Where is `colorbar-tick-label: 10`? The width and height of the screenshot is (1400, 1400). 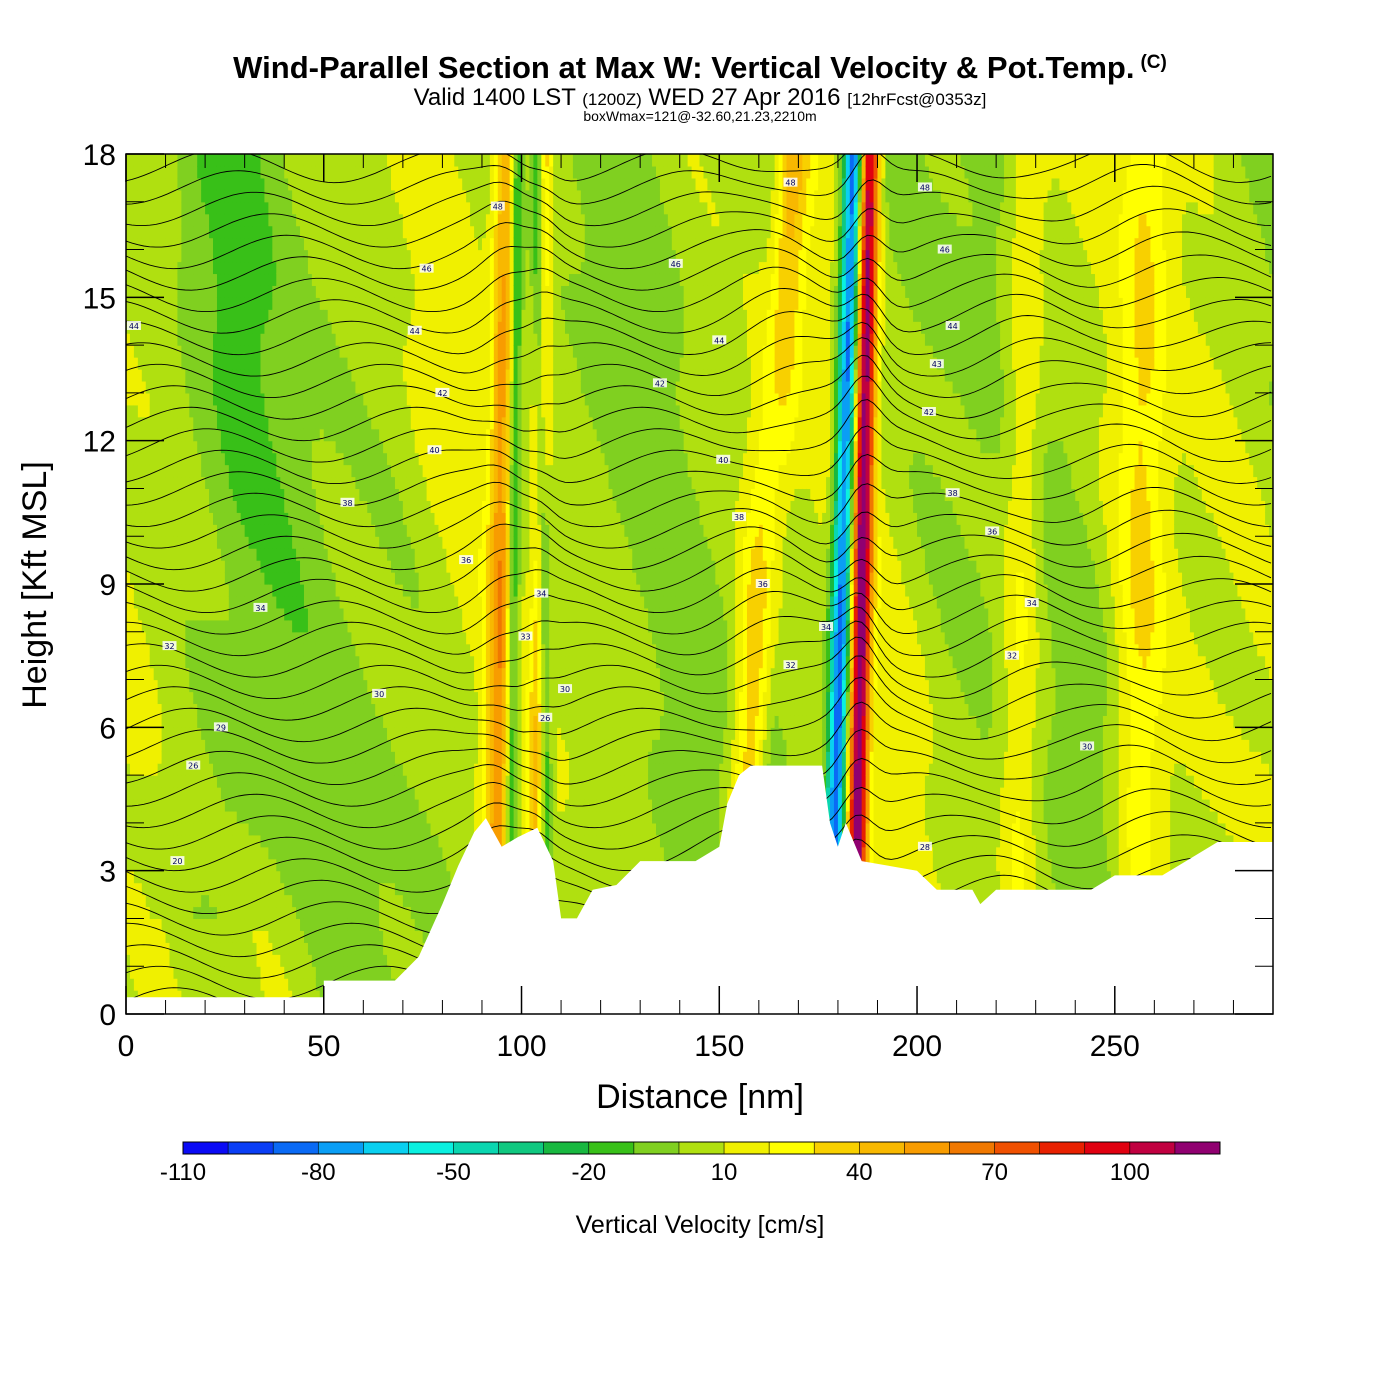 colorbar-tick-label: 10 is located at coordinates (724, 1172).